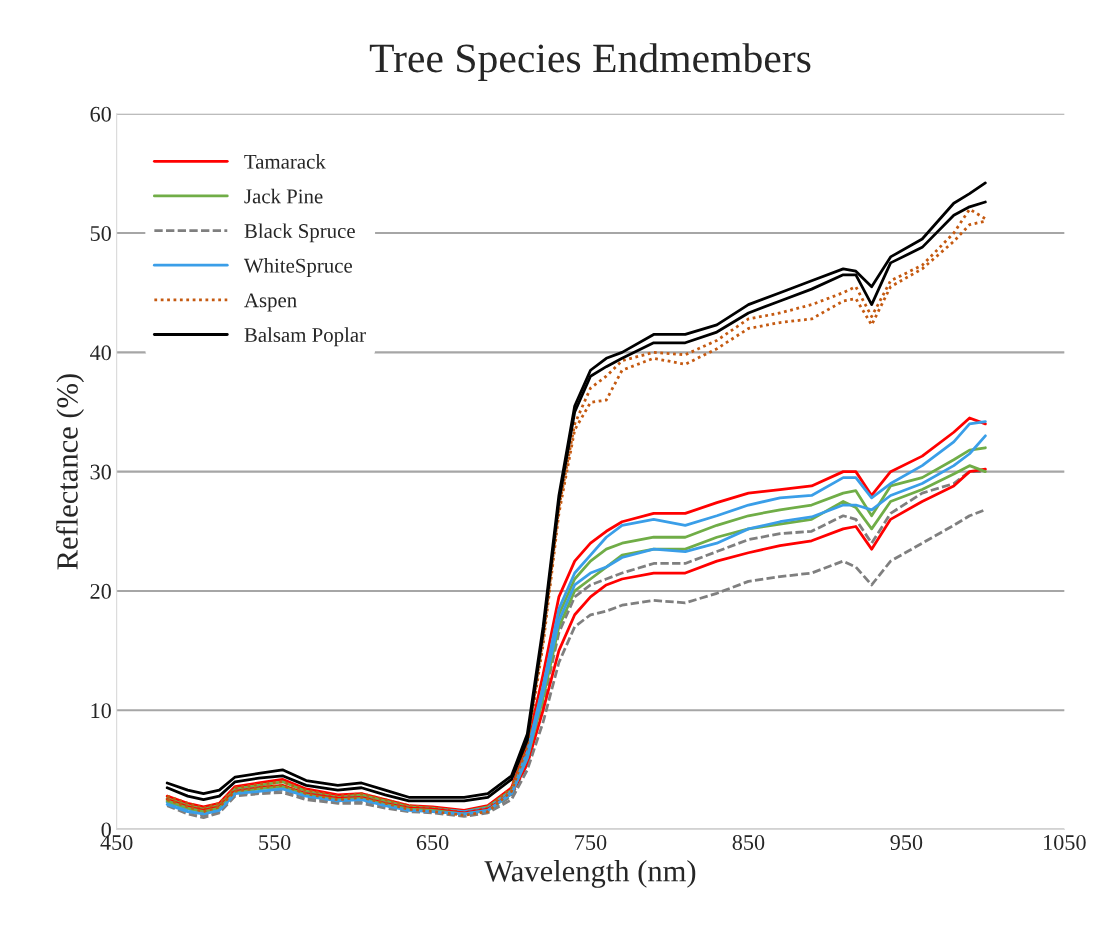 The height and width of the screenshot is (948, 1111). What do you see at coordinates (100, 353) in the screenshot?
I see `y-tick-label: 40` at bounding box center [100, 353].